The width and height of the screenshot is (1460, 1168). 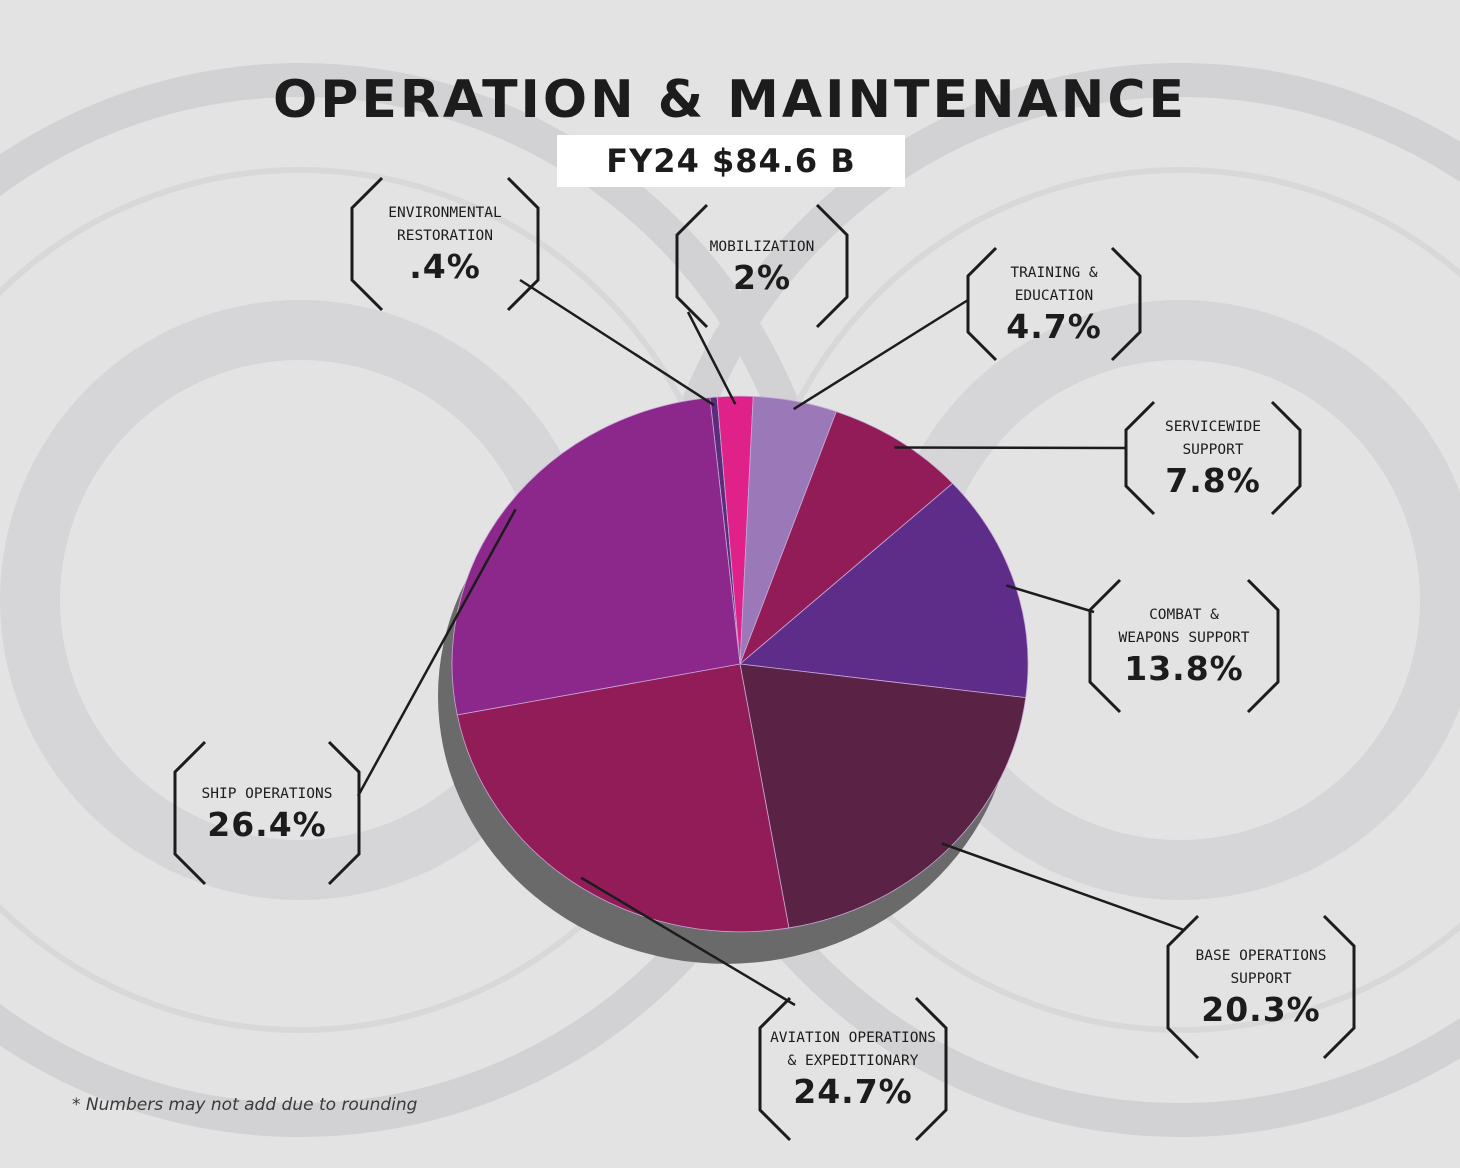 What do you see at coordinates (445, 213) in the screenshot?
I see `slice-label: ENVIRONMENTAL` at bounding box center [445, 213].